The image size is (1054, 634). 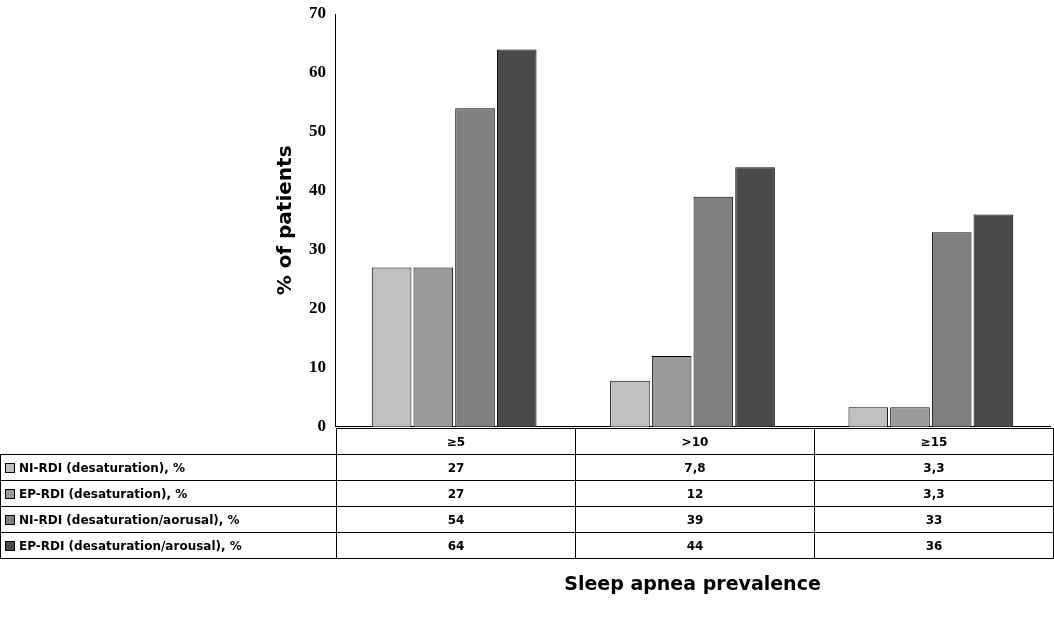 What do you see at coordinates (317, 249) in the screenshot?
I see `y-tick-label: 30` at bounding box center [317, 249].